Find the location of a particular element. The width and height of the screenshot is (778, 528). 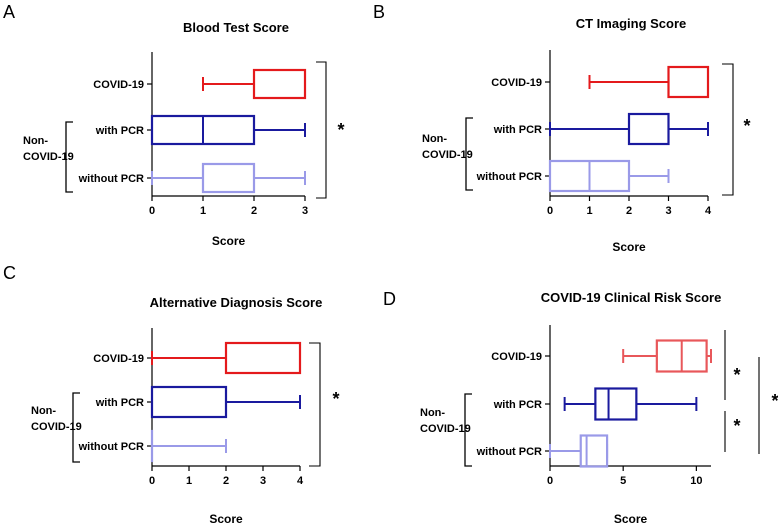

chart-title: Alternative Diagnosis Score is located at coordinates (236, 302).